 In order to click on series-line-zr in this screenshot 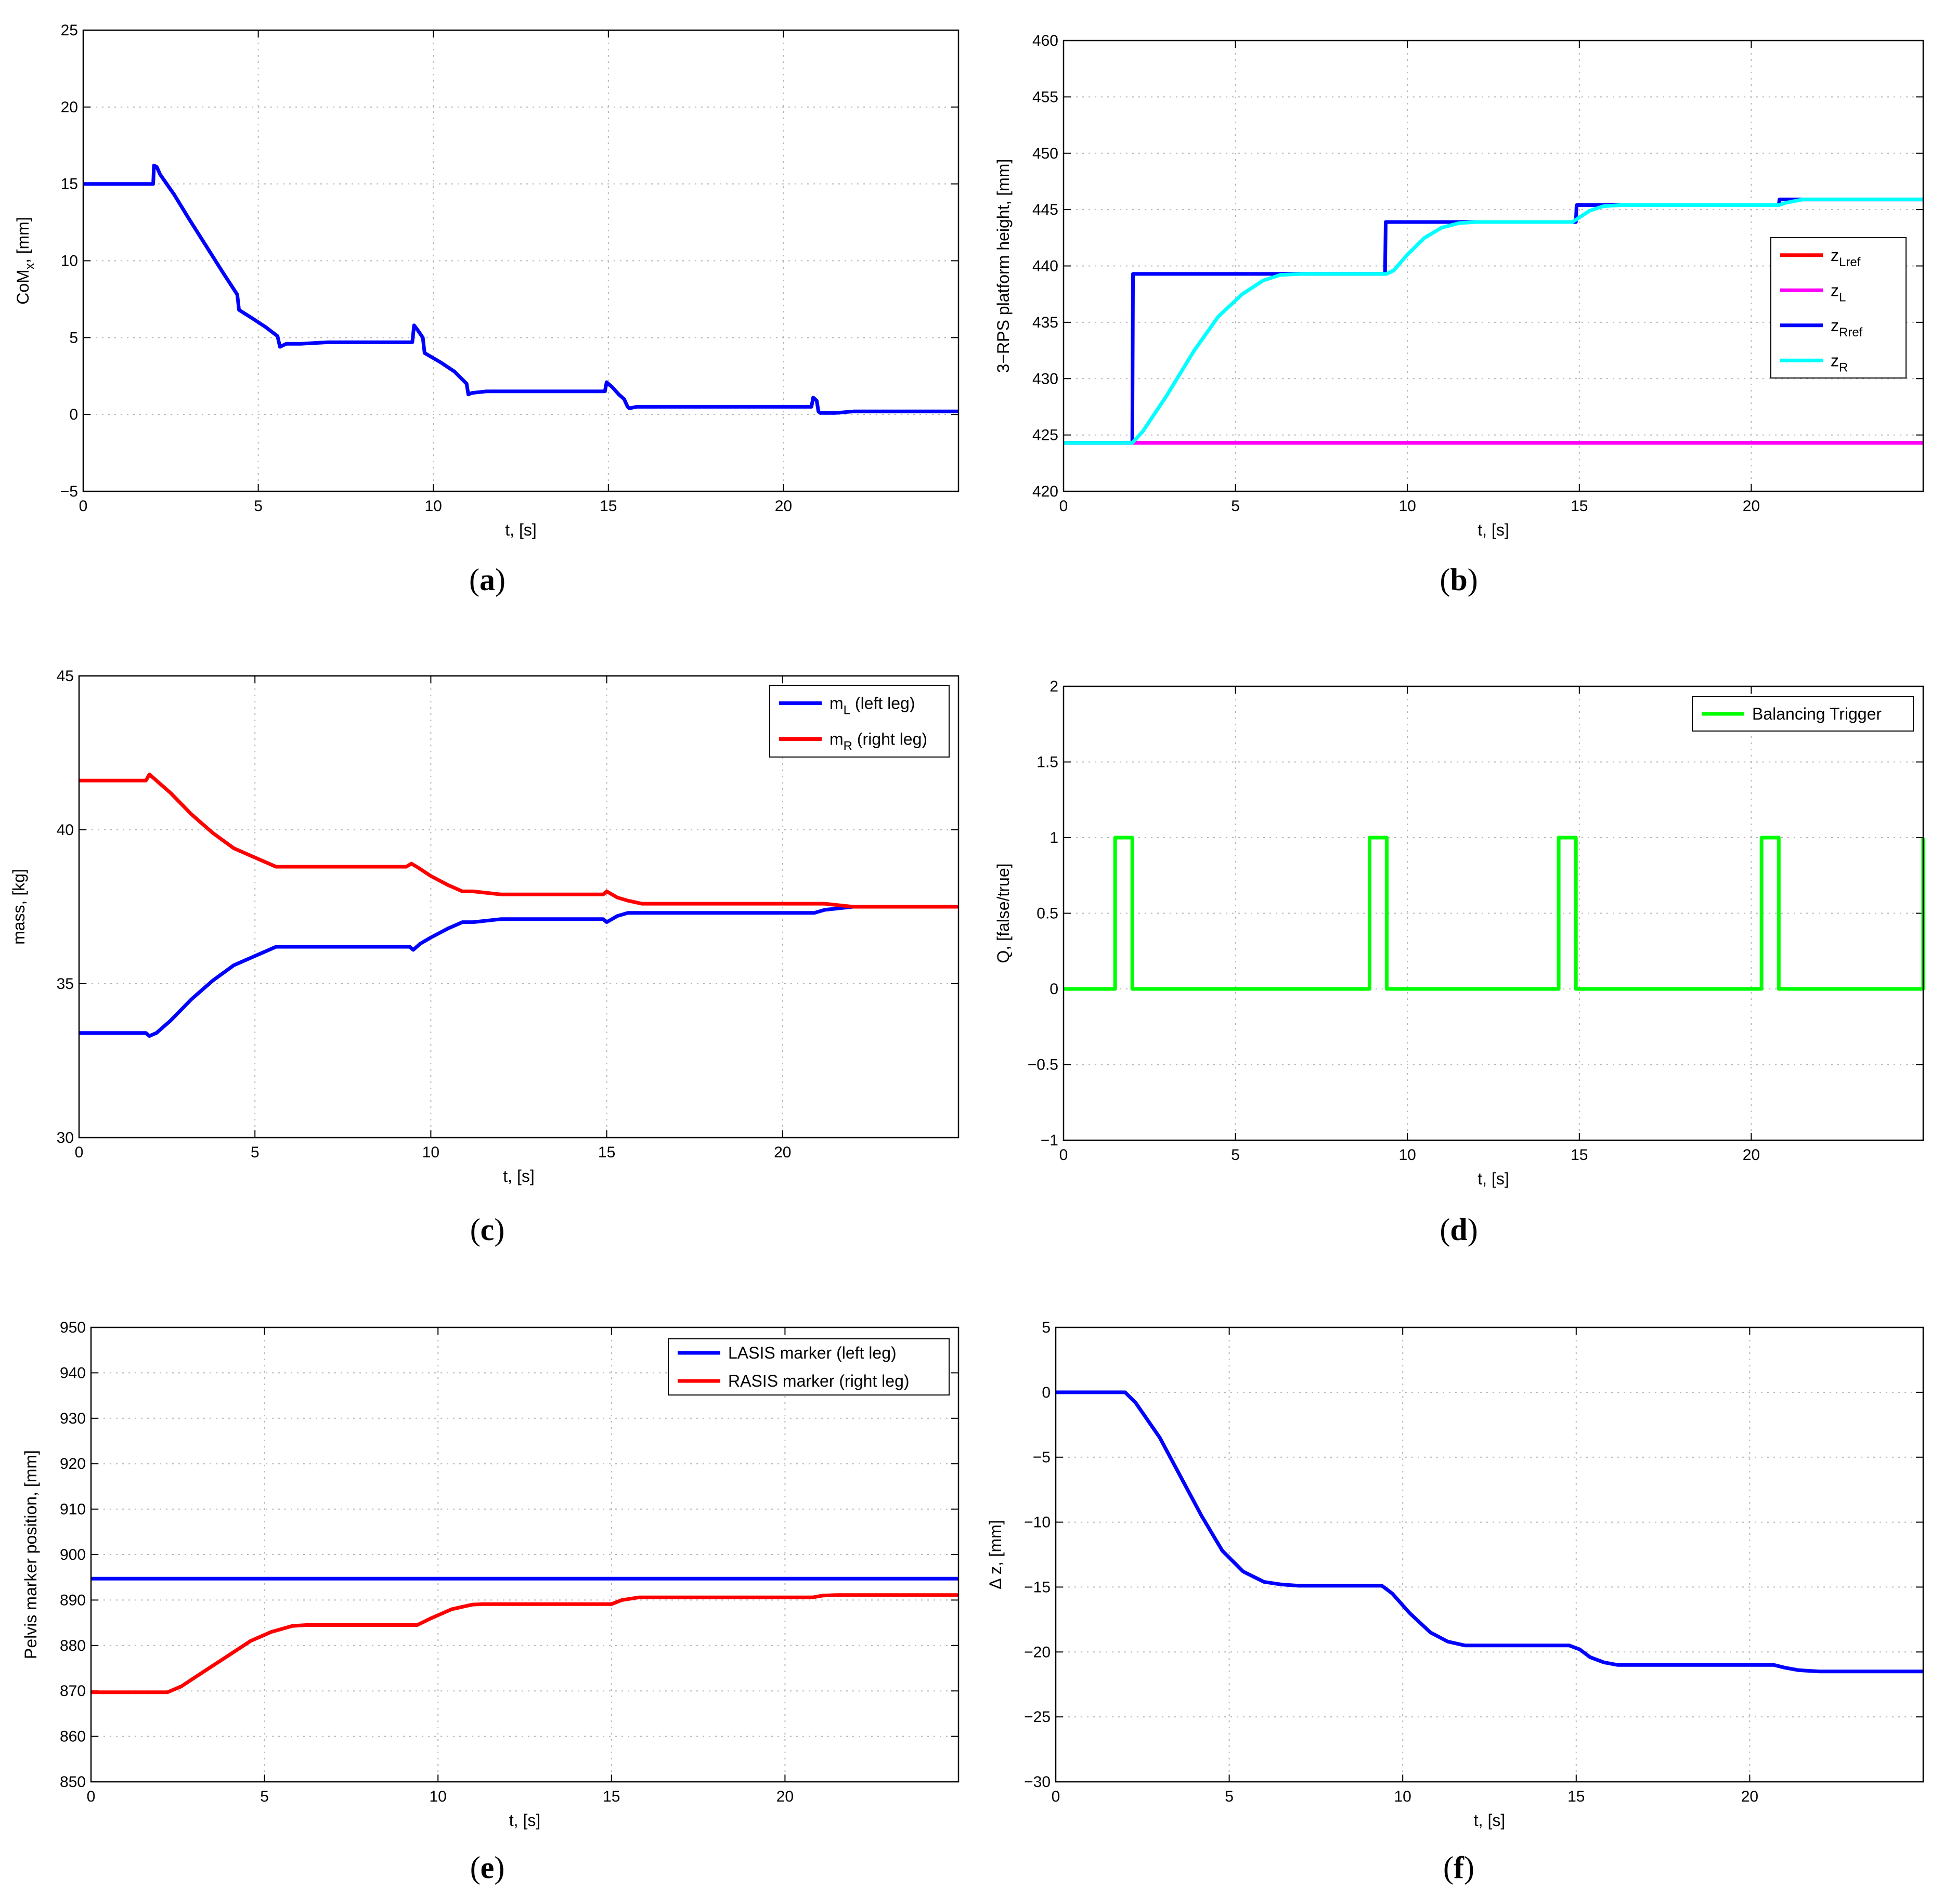, I will do `click(1493, 321)`.